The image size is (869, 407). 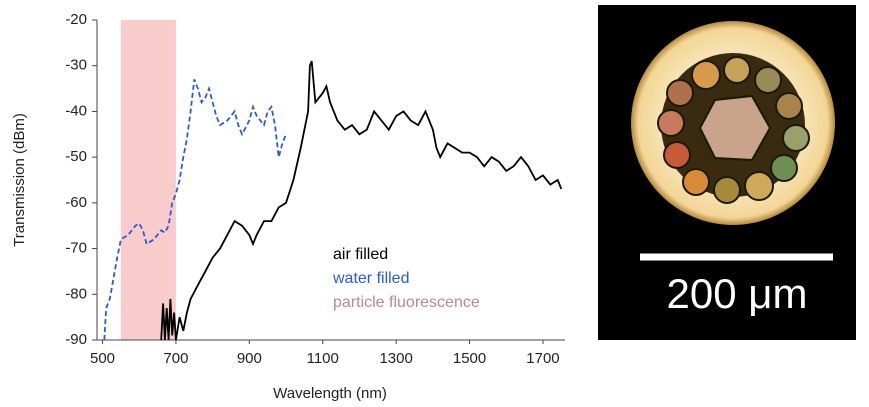 What do you see at coordinates (76, 202) in the screenshot?
I see `y-tick-label: -60` at bounding box center [76, 202].